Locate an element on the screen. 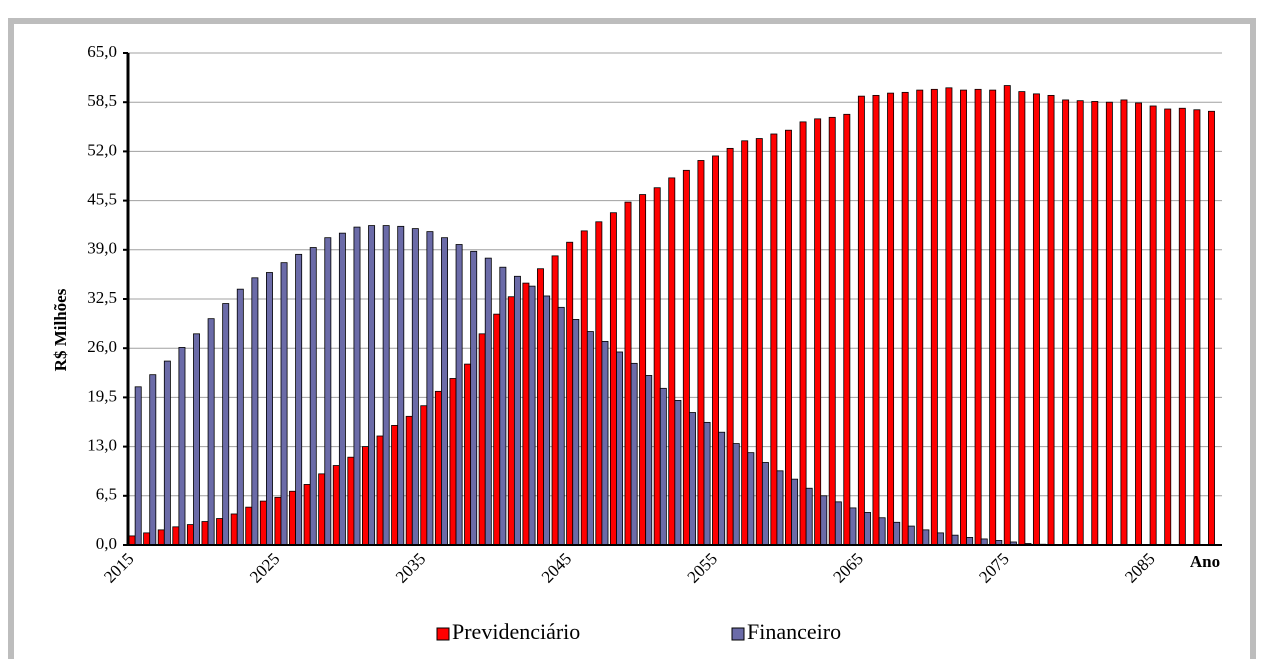 The height and width of the screenshot is (659, 1265). y-tick-label: 52,0 is located at coordinates (102, 149).